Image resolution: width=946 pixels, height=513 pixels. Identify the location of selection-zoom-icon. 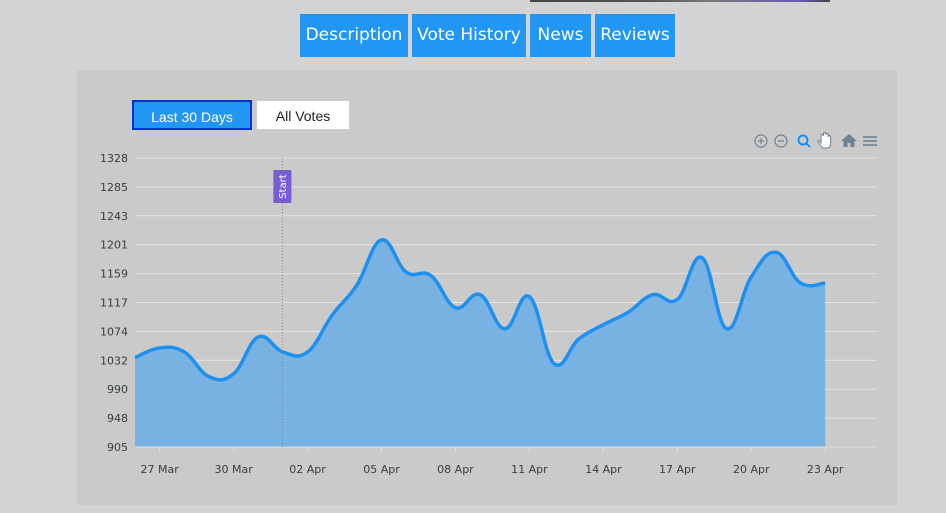
(804, 141).